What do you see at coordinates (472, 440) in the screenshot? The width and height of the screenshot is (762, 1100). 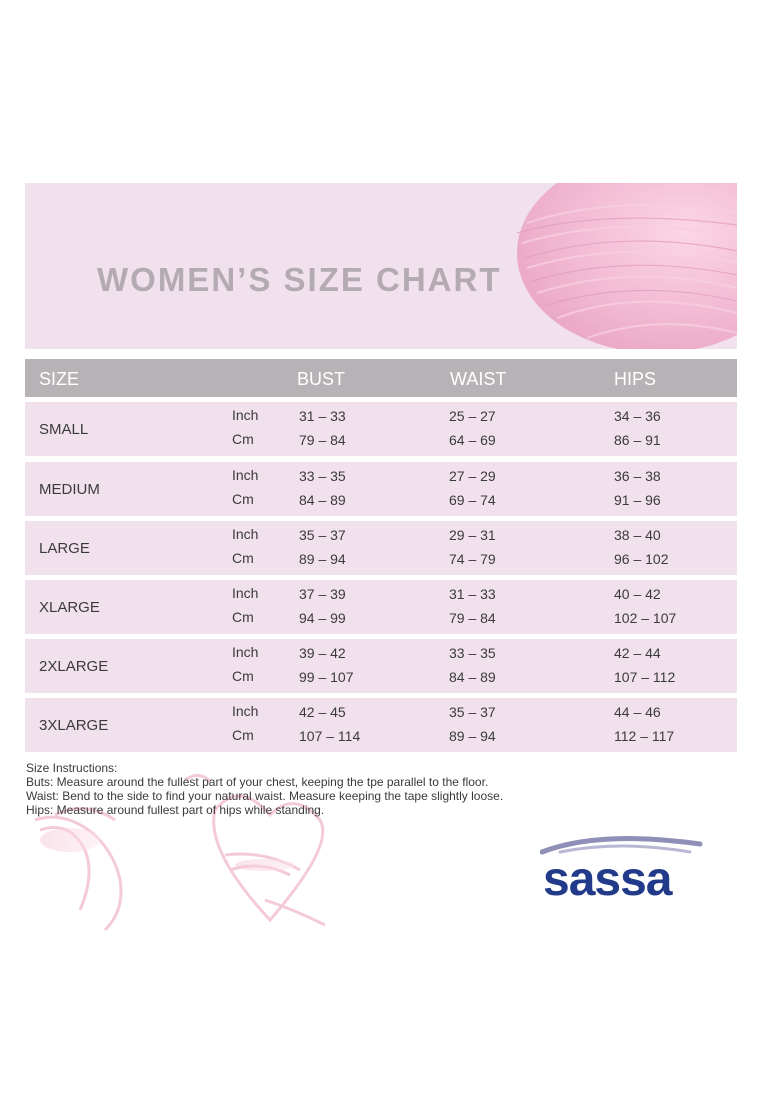 I see `waist-cm: 64 – 69` at bounding box center [472, 440].